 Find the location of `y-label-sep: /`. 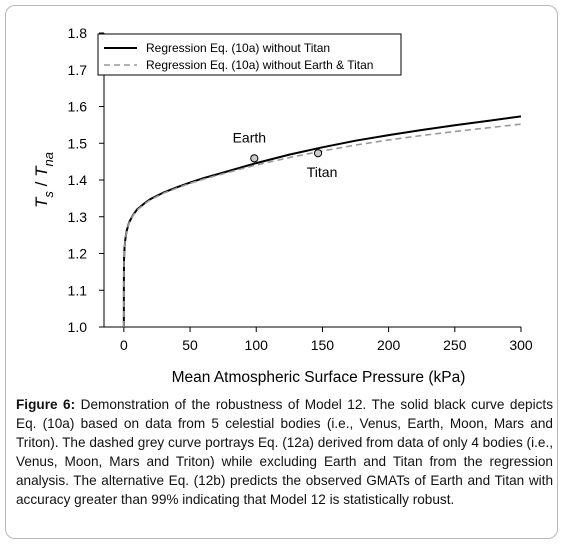

y-label-sep: / is located at coordinates (41, 184).